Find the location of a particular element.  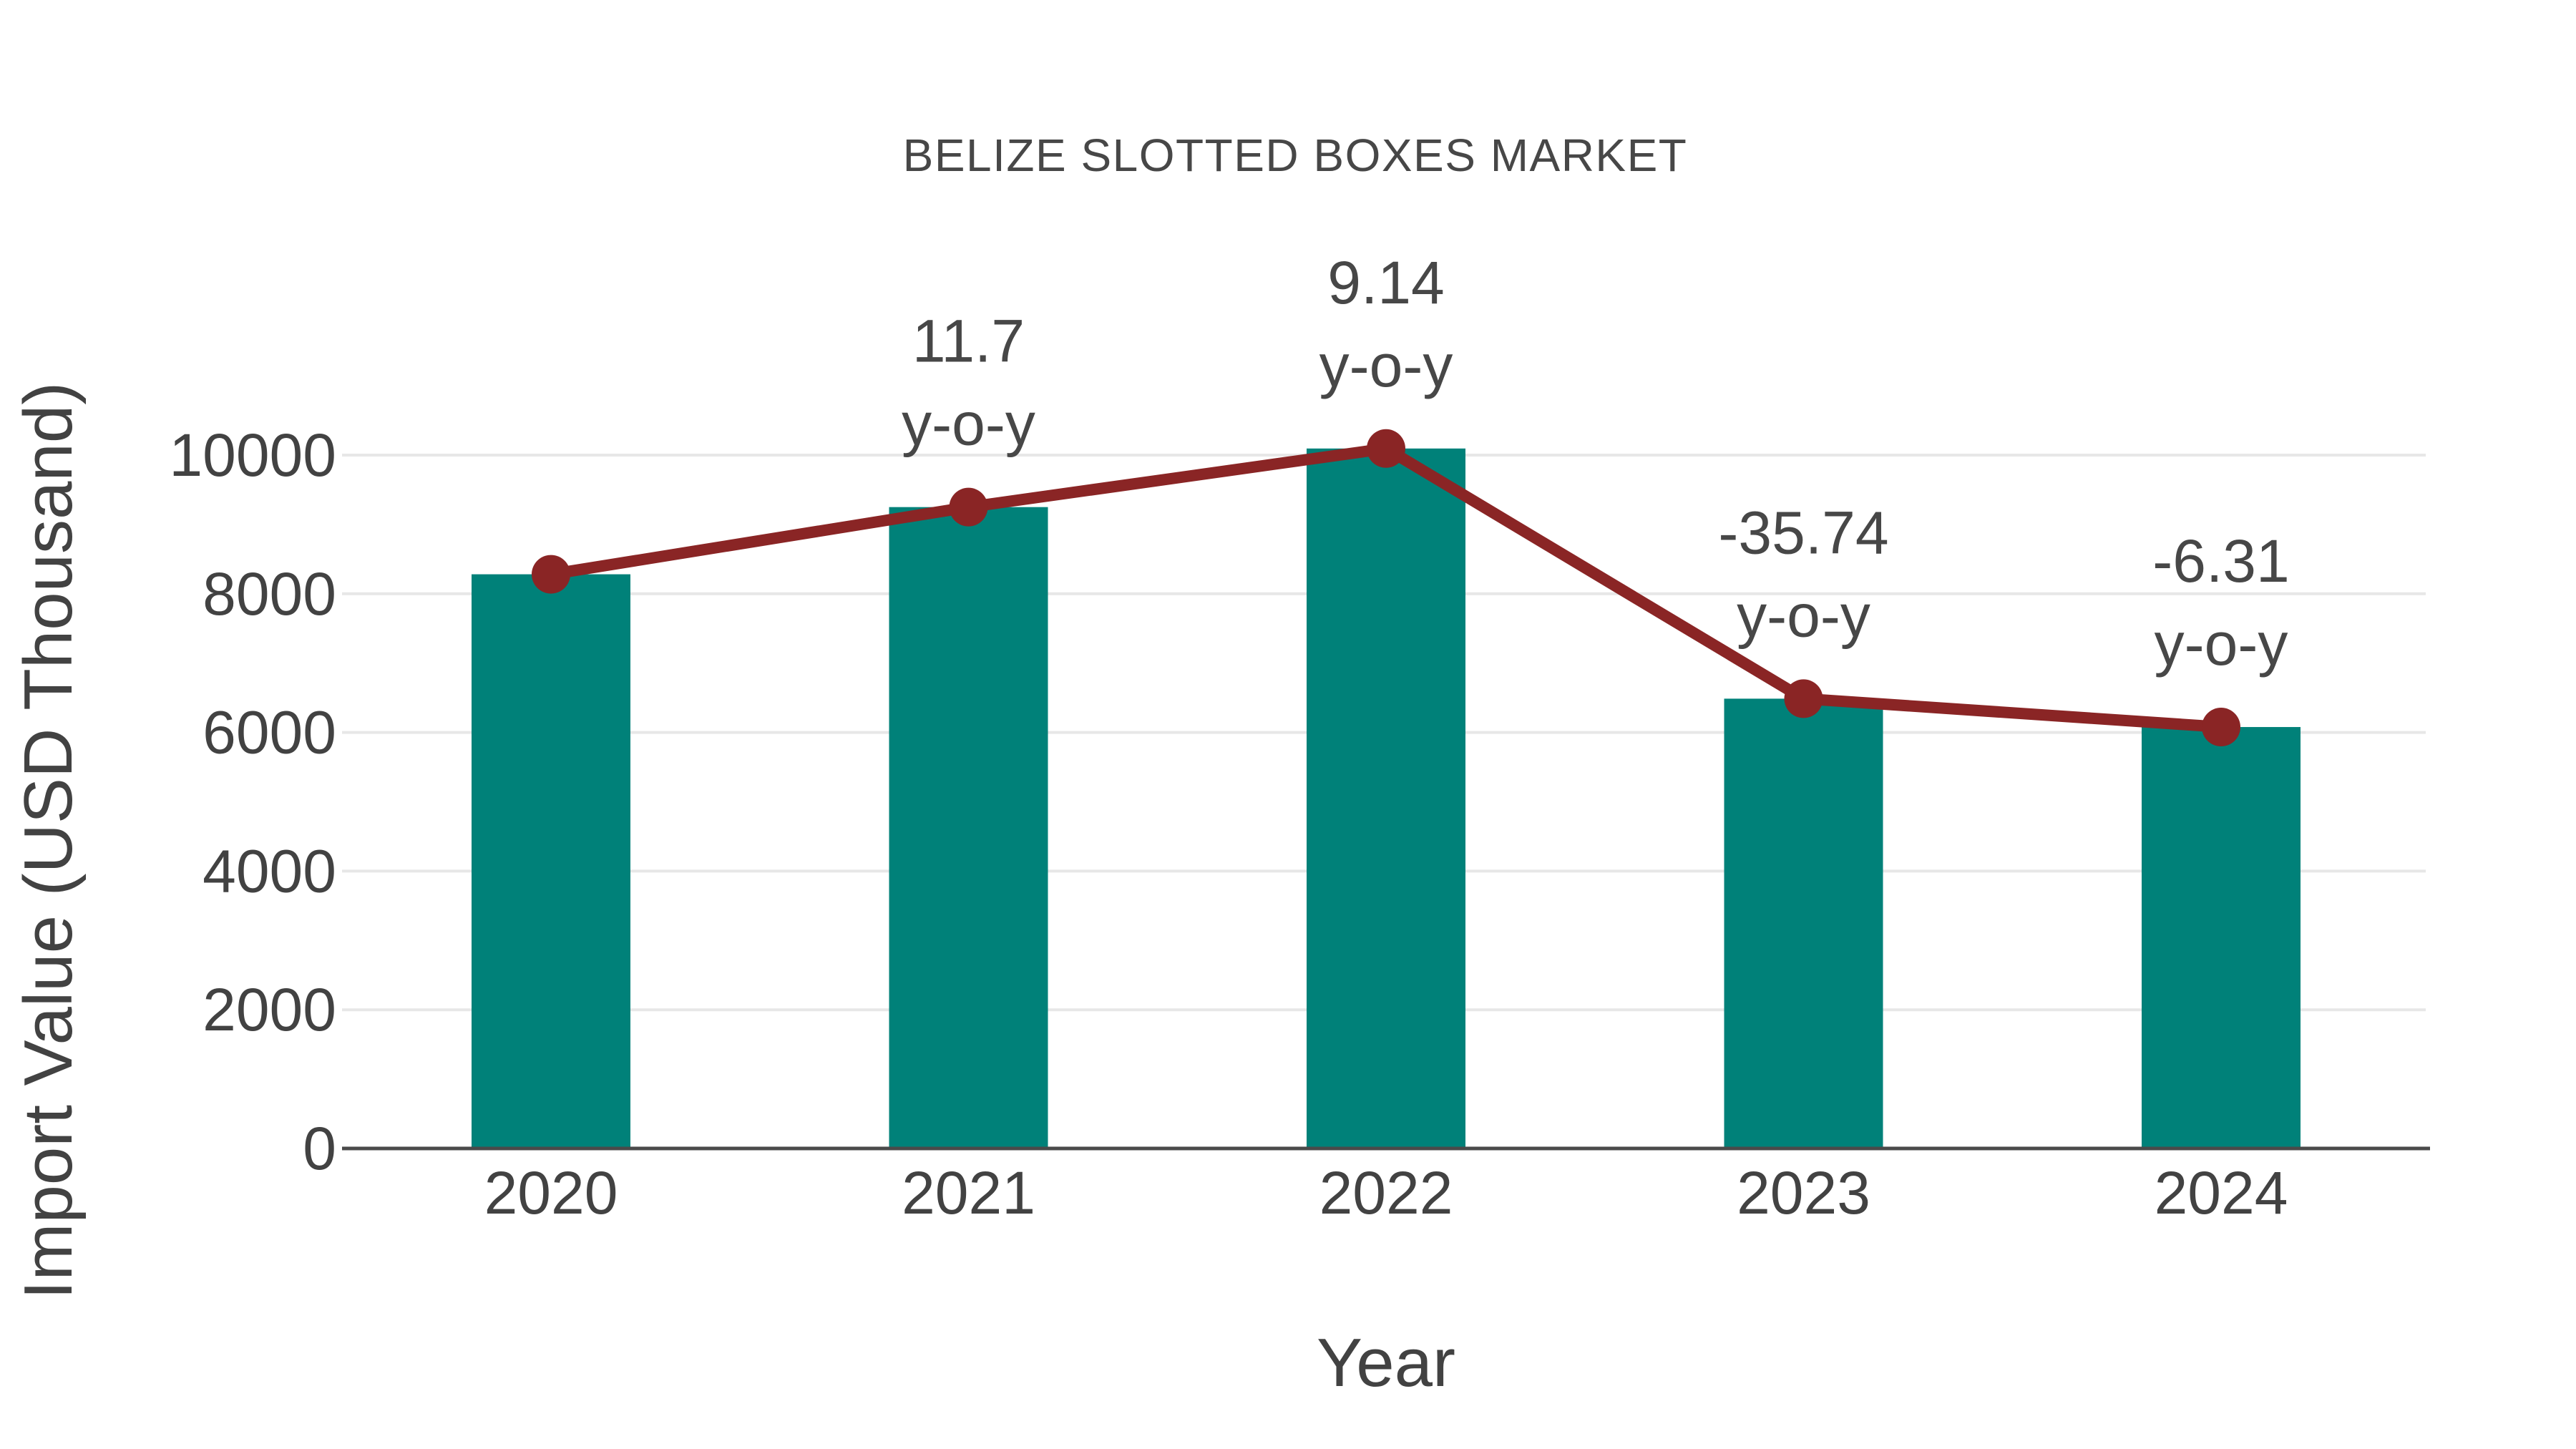

x-tick-label-2020: 2020 is located at coordinates (551, 1192).